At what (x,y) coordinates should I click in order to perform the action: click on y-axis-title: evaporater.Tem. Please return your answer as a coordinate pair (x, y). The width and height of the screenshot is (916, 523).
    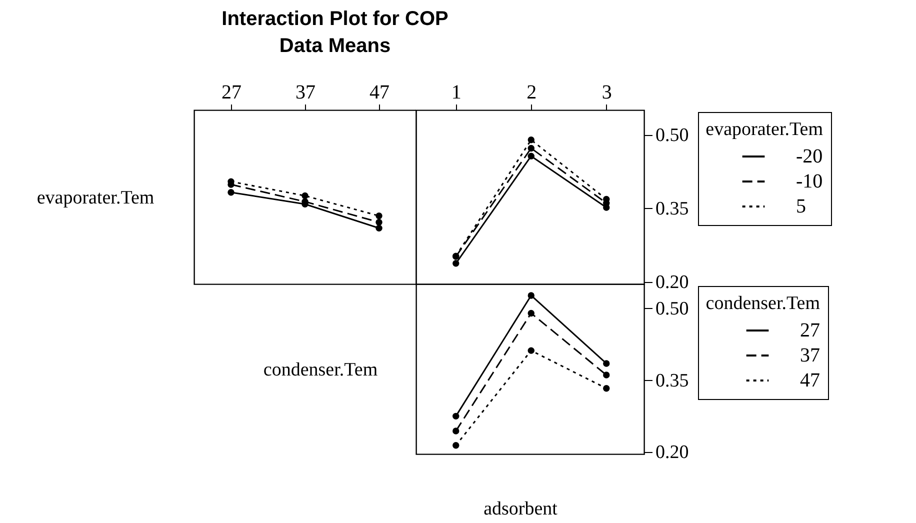
    Looking at the image, I should click on (95, 198).